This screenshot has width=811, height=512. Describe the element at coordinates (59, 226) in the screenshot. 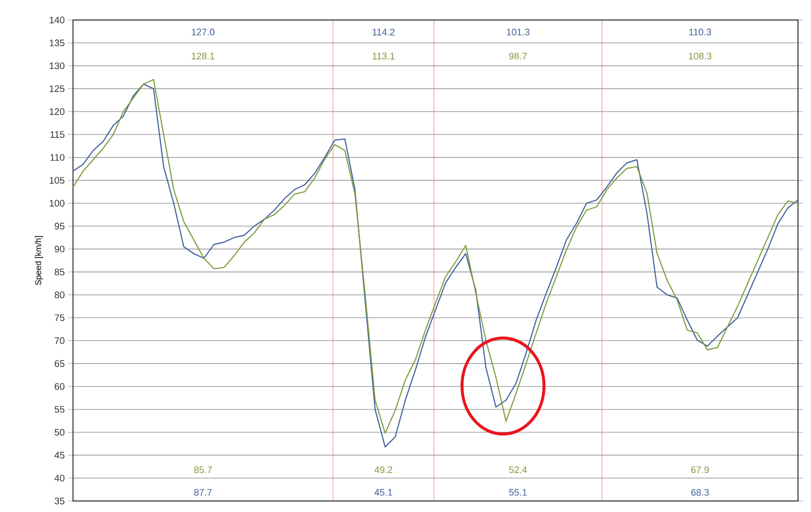

I see `y-tick-label: 95` at that location.